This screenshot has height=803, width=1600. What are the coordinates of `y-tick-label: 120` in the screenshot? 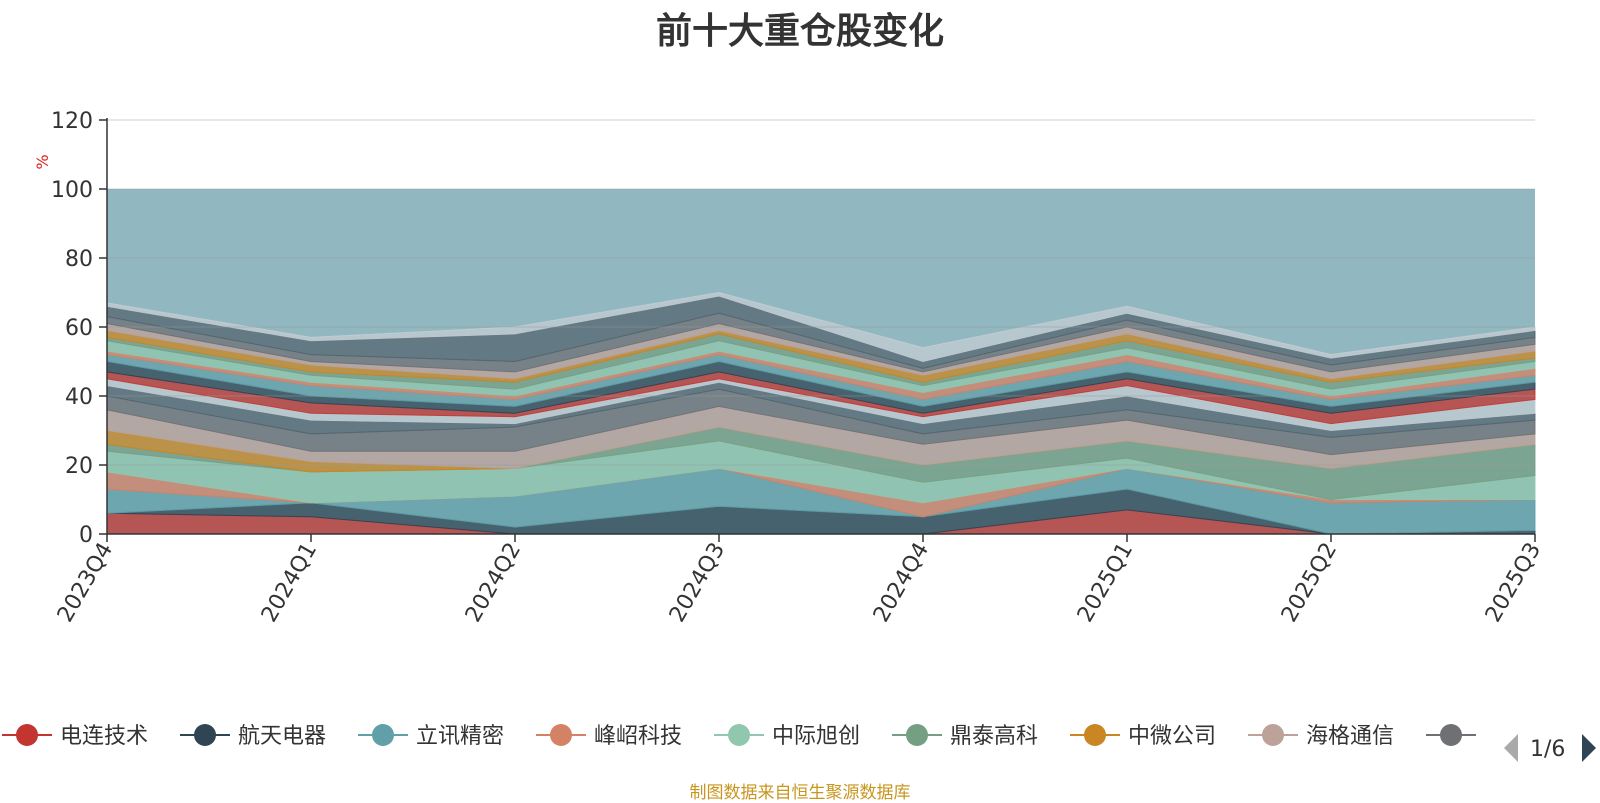 It's located at (72, 121).